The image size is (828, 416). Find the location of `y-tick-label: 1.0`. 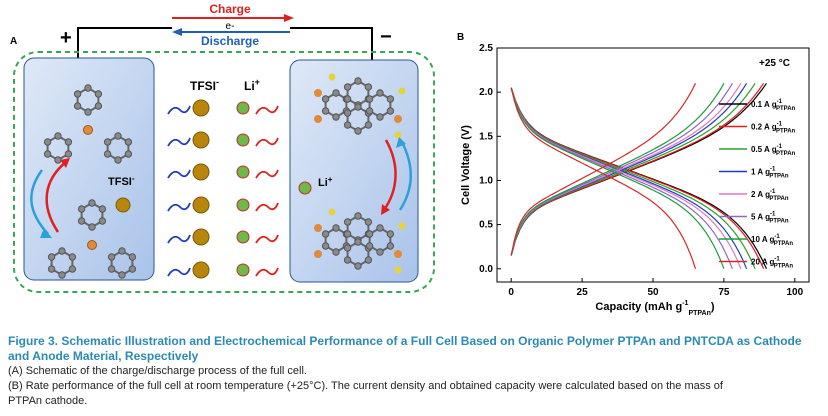

y-tick-label: 1.0 is located at coordinates (486, 180).